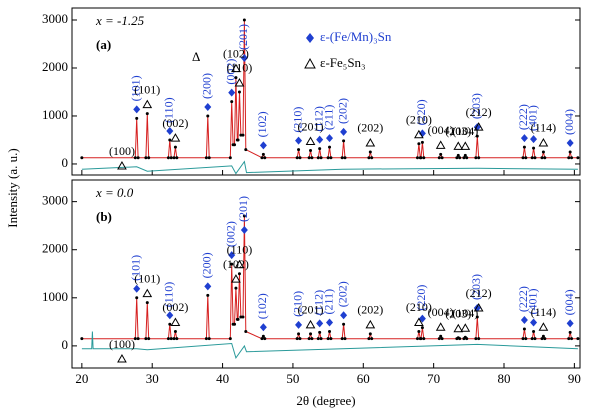 Image resolution: width=589 pixels, height=417 pixels. Describe the element at coordinates (104, 216) in the screenshot. I see `panel-label: (b)` at that location.